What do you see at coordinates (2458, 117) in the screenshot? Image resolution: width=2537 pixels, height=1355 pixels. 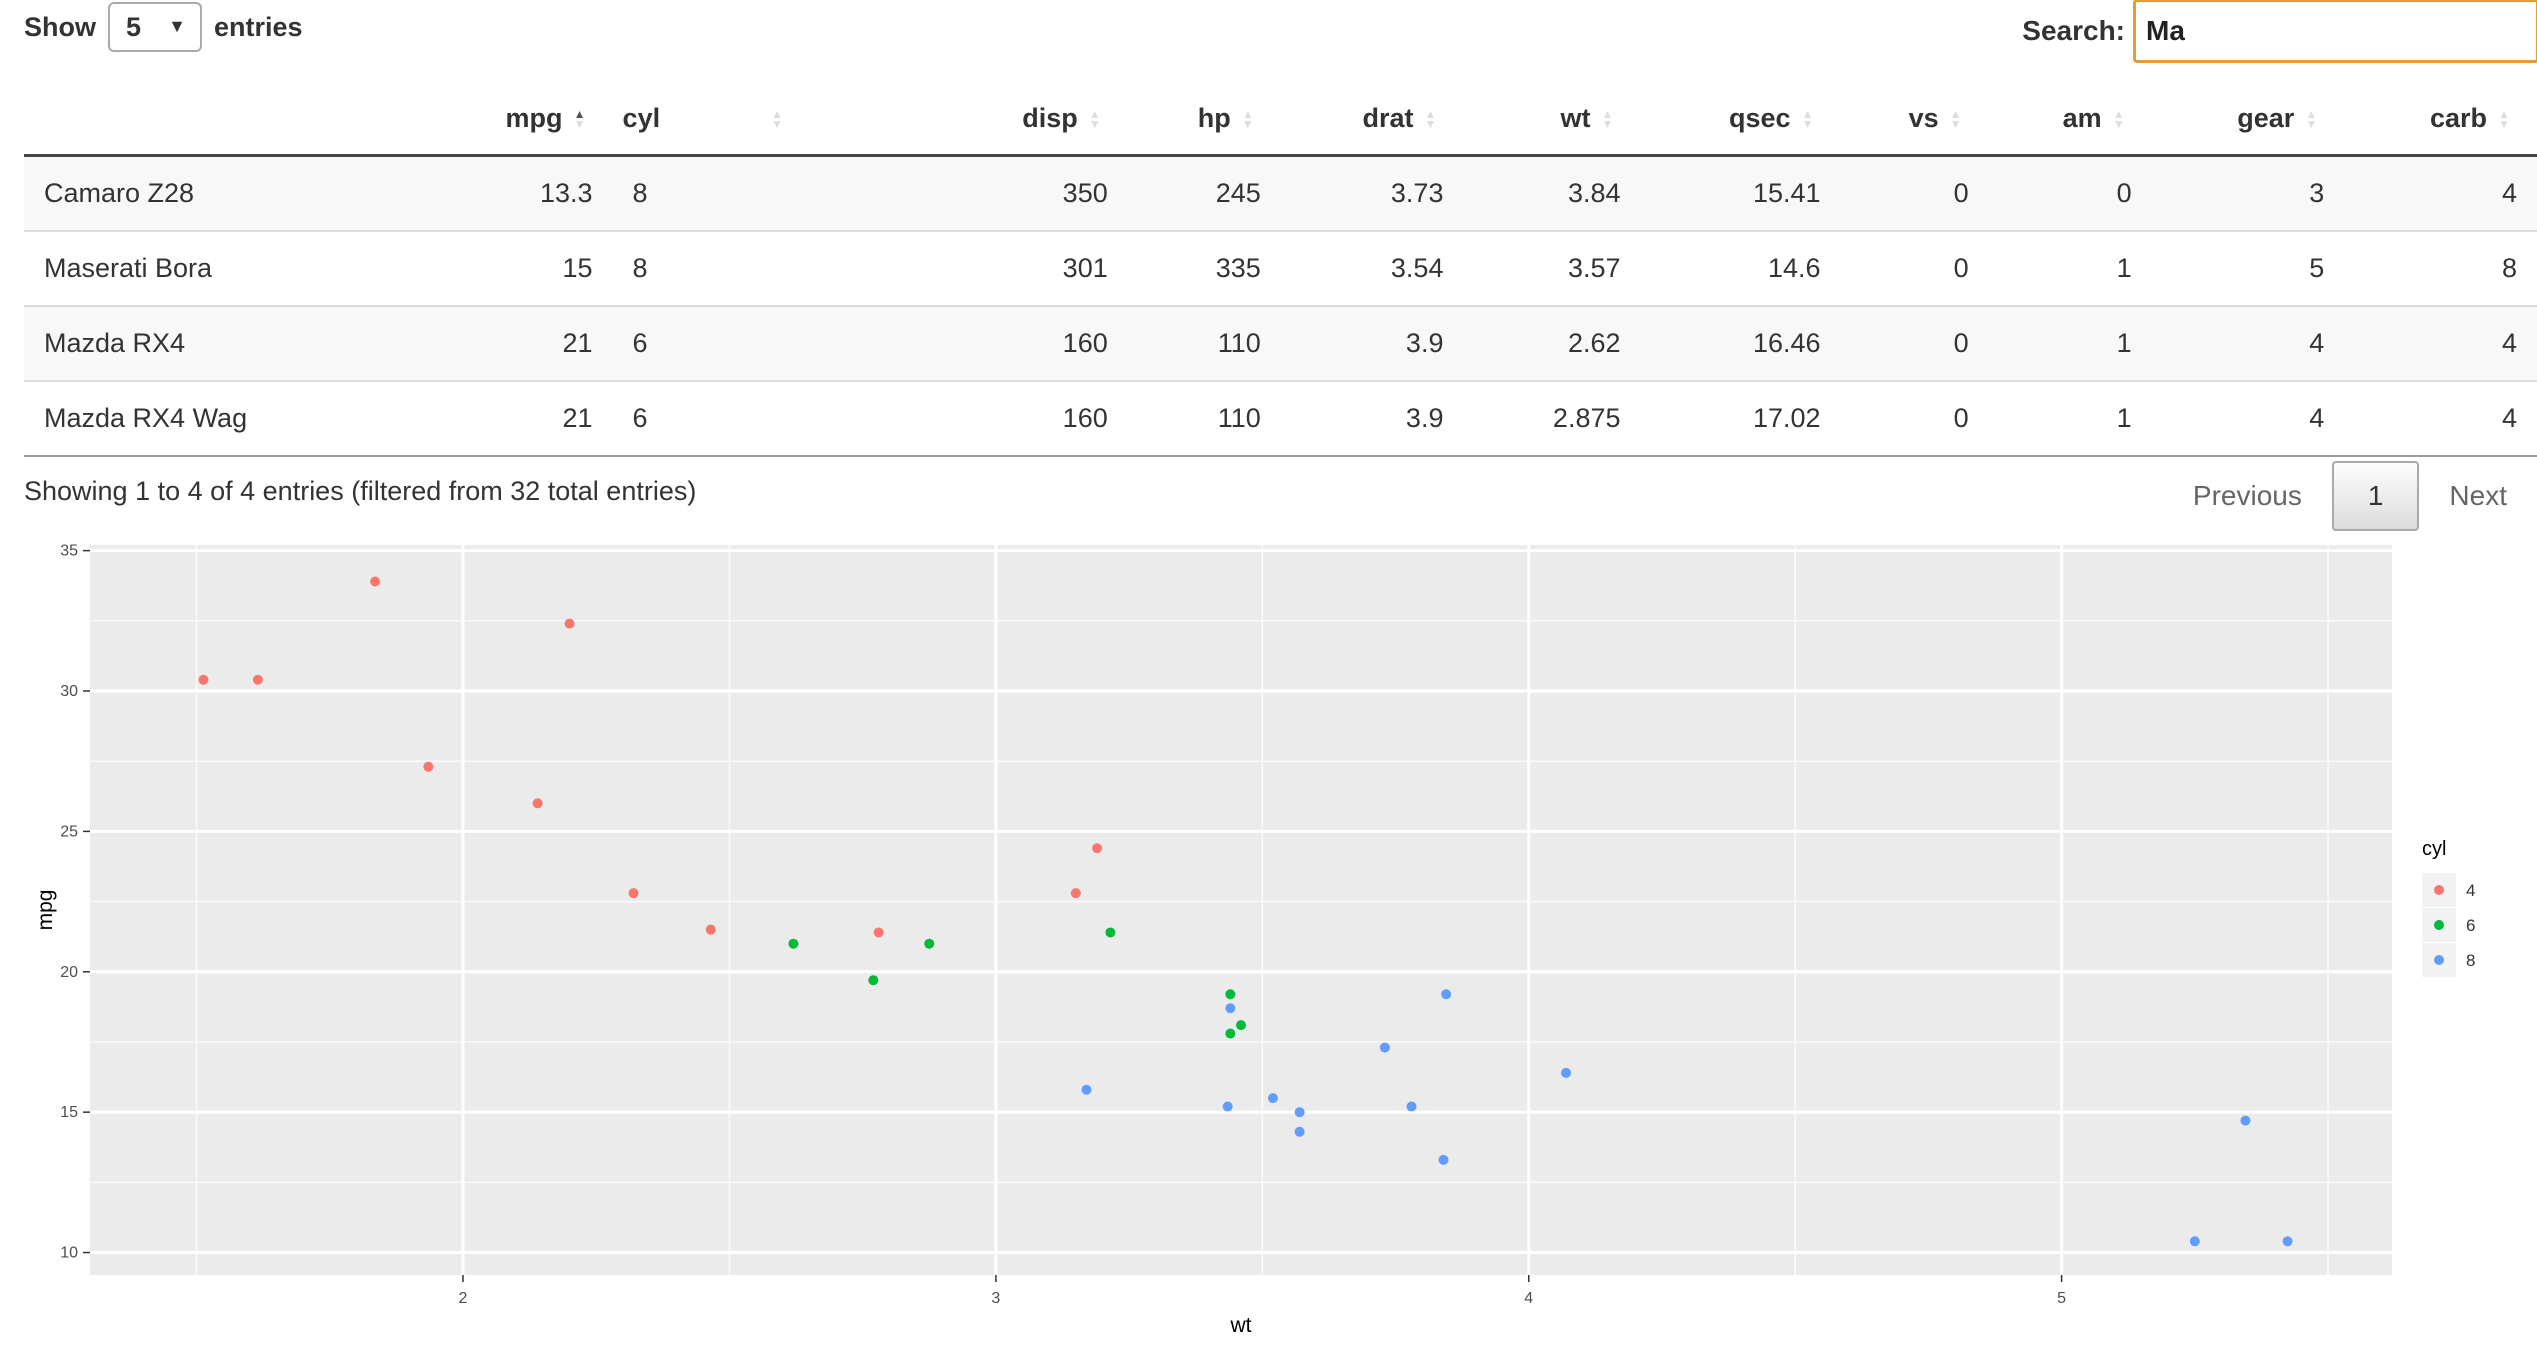 I see `column-header-label: carb` at bounding box center [2458, 117].